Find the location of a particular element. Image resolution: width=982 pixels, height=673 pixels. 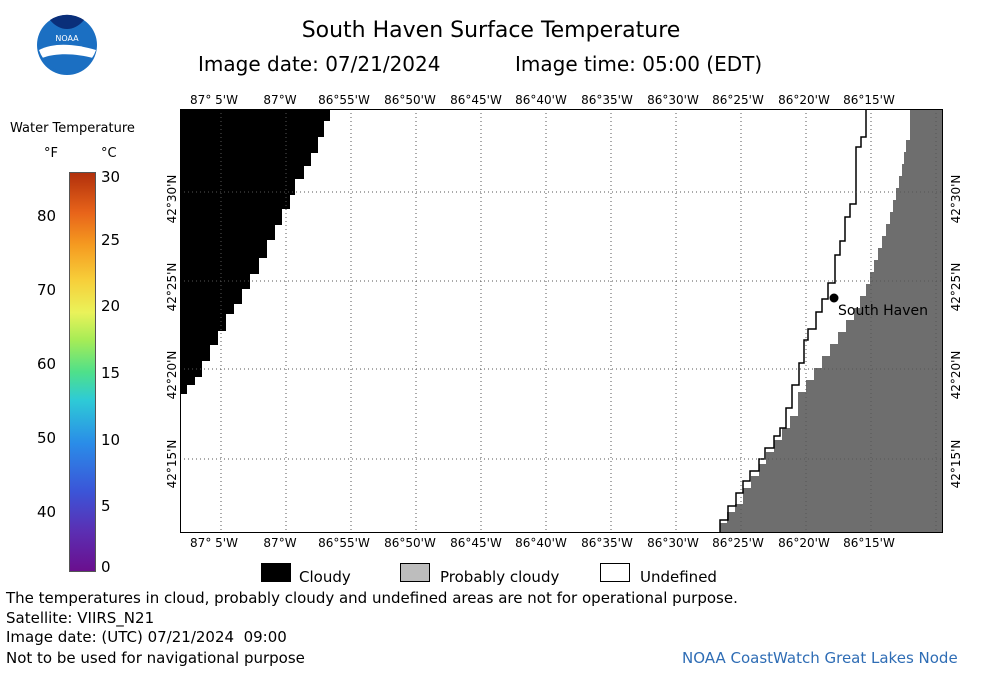

legend-swatch-cloudy is located at coordinates (276, 572).